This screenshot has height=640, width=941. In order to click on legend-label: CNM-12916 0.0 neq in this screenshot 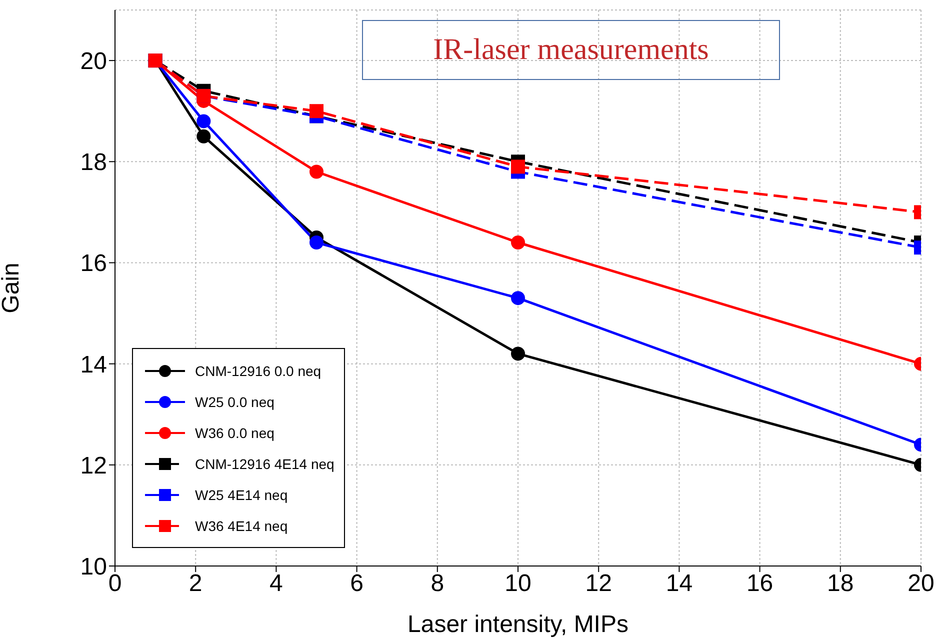, I will do `click(258, 370)`.